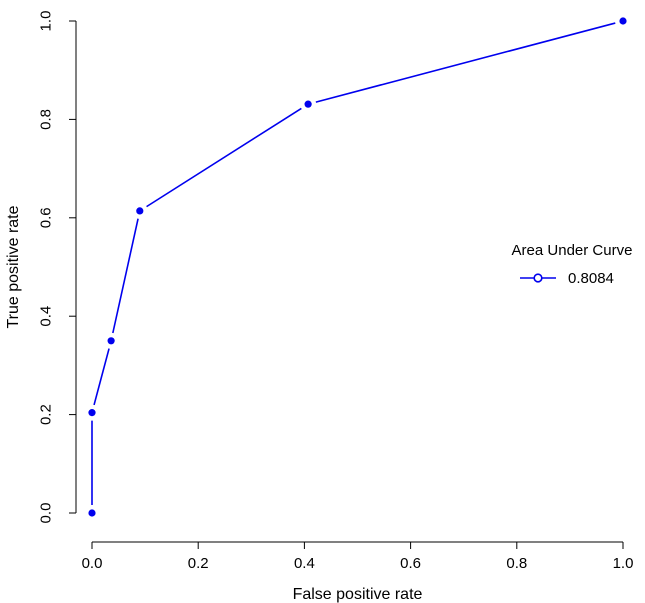  Describe the element at coordinates (591, 278) in the screenshot. I see `legend-entry-label: 0.8084` at that location.